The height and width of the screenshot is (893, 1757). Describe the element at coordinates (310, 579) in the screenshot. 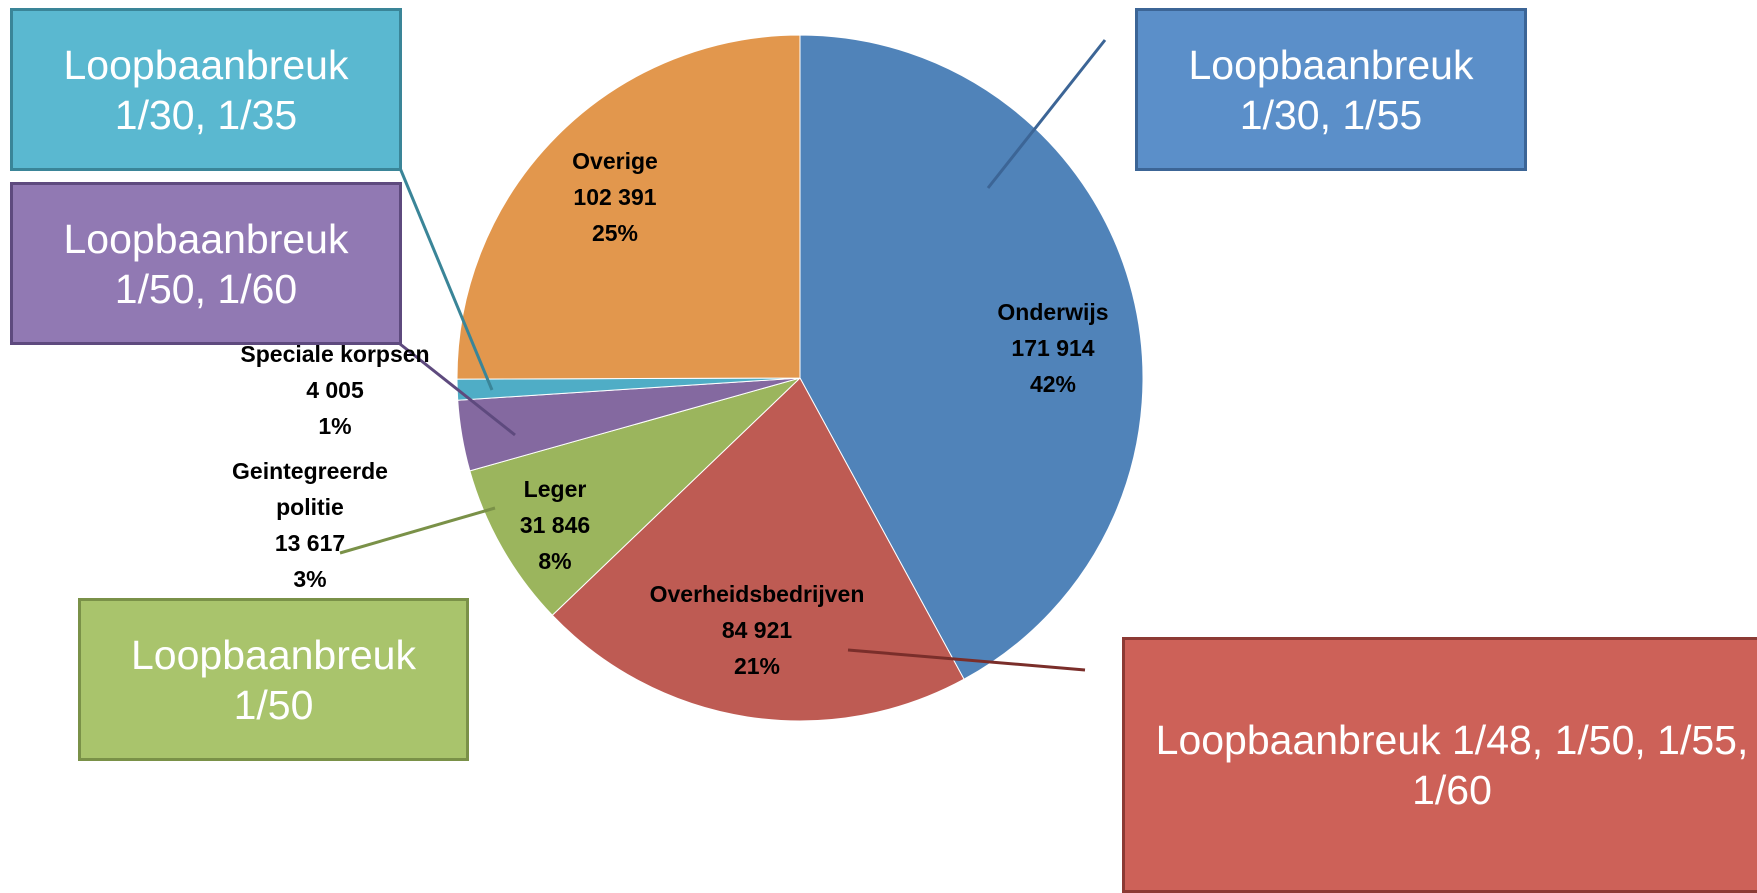

I see `slice-percent: 3%` at that location.